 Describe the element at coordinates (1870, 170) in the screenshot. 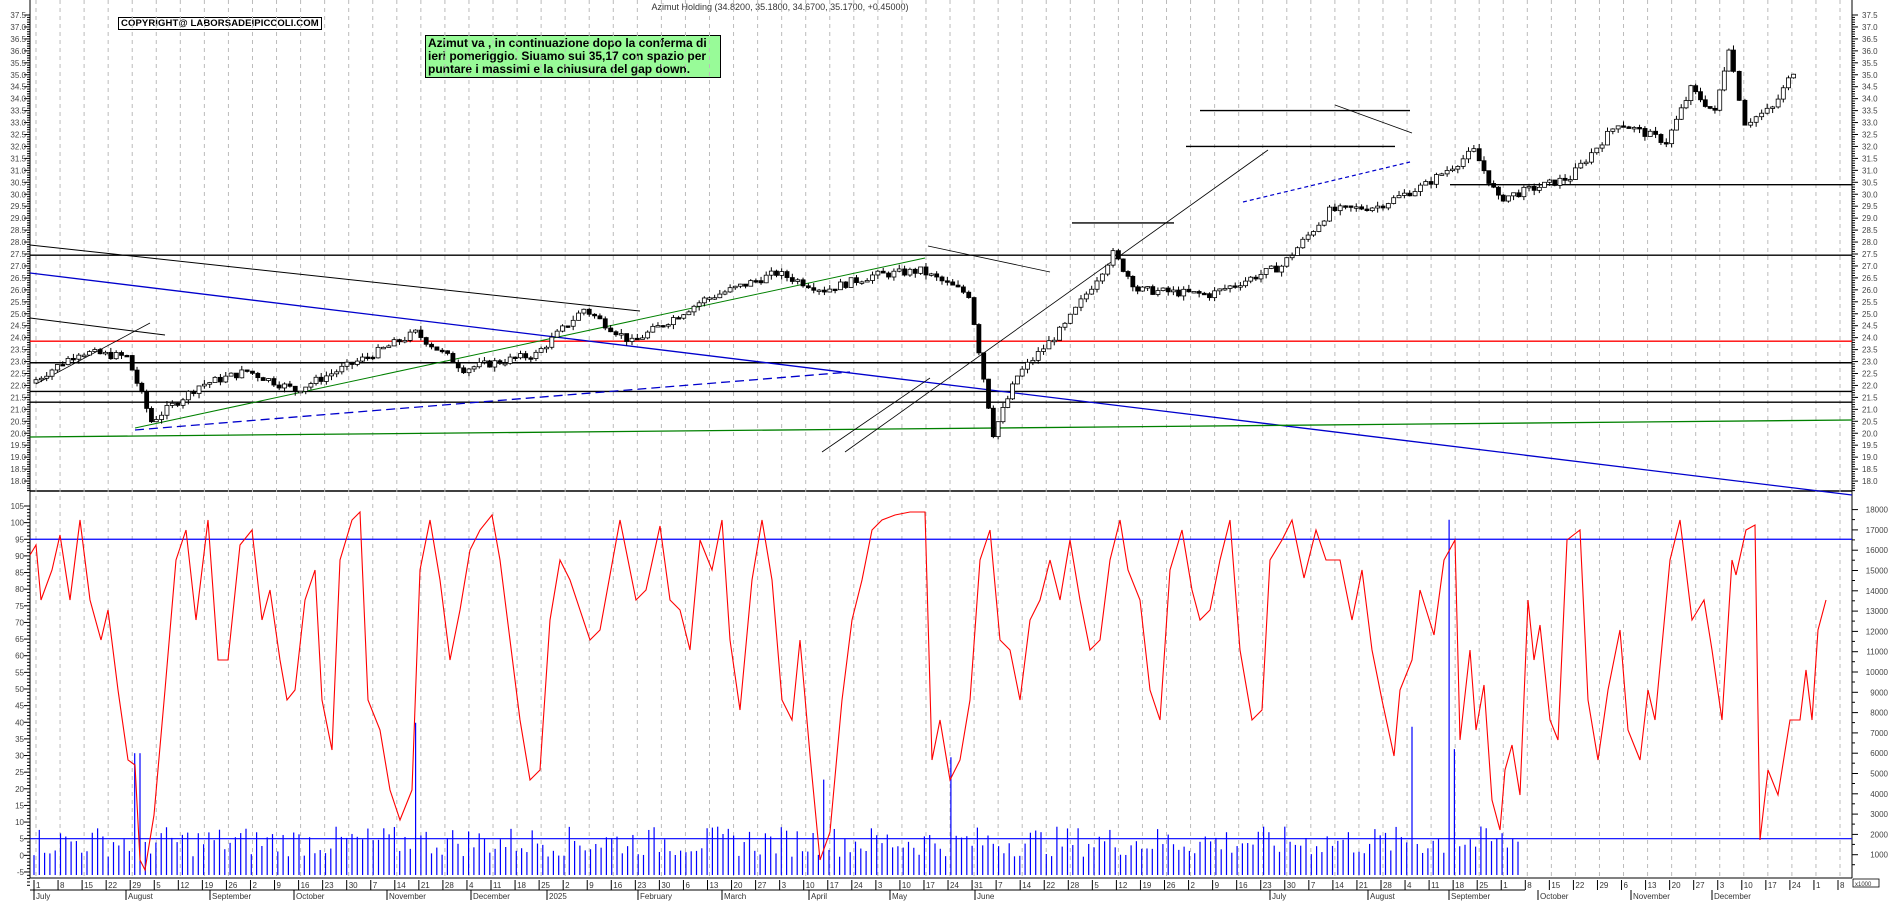

I see `price-label-right: 31.0` at that location.